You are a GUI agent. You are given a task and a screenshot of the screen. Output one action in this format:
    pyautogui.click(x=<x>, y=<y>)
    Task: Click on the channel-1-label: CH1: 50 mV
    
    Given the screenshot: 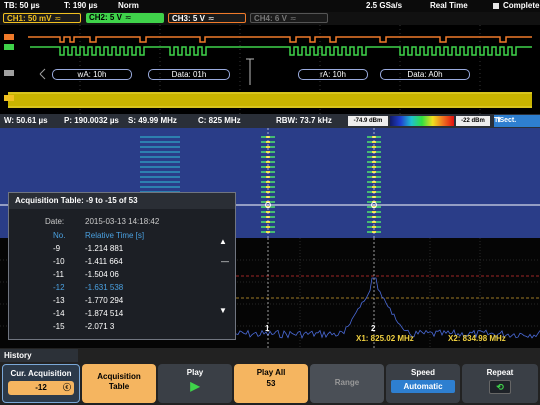 What is the action you would take?
    pyautogui.click(x=29, y=18)
    